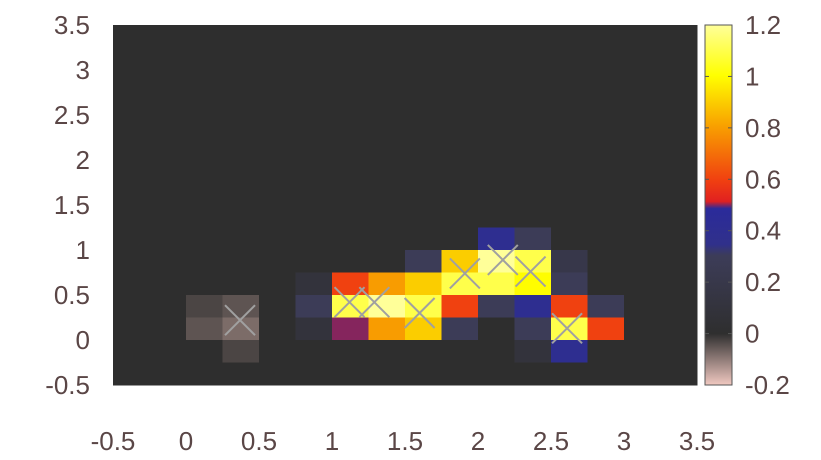 This screenshot has width=821, height=460. What do you see at coordinates (186, 441) in the screenshot?
I see `x-tick-label: 0` at bounding box center [186, 441].